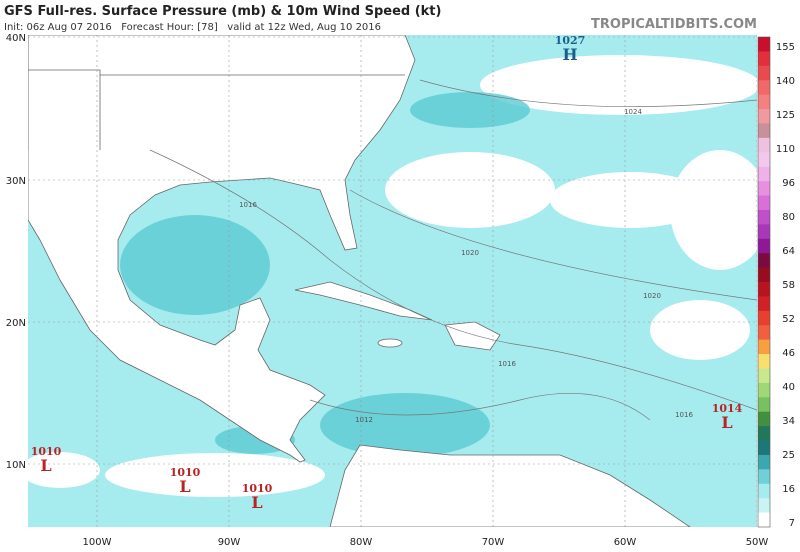 The height and width of the screenshot is (552, 800). Describe the element at coordinates (788, 421) in the screenshot. I see `colorbar-label: 34` at that location.